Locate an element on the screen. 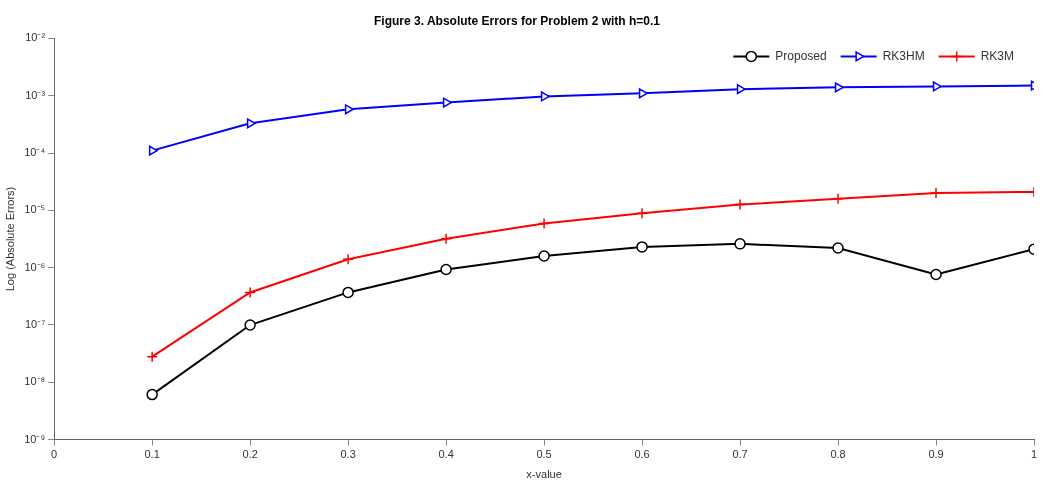 This screenshot has height=486, width=1064. y-tick-label: 10⁻⁹ is located at coordinates (35, 438).